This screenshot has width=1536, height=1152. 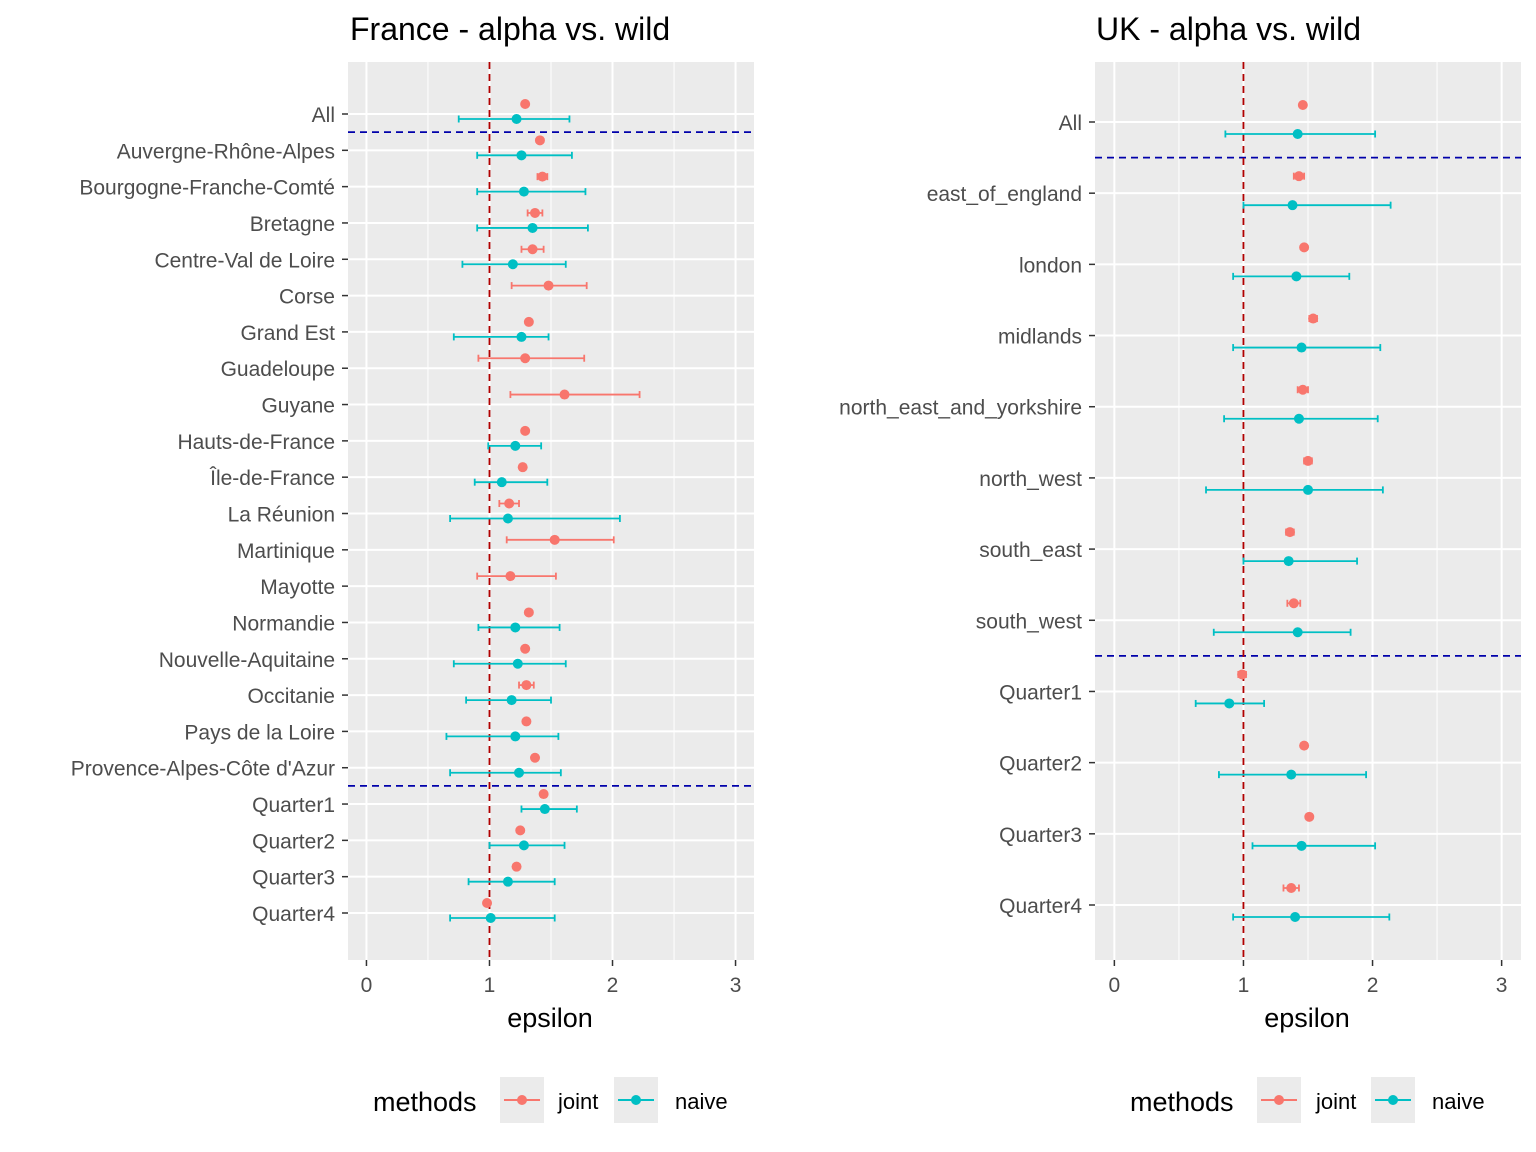 I want to click on joint-point-bretagne, so click(x=535, y=212).